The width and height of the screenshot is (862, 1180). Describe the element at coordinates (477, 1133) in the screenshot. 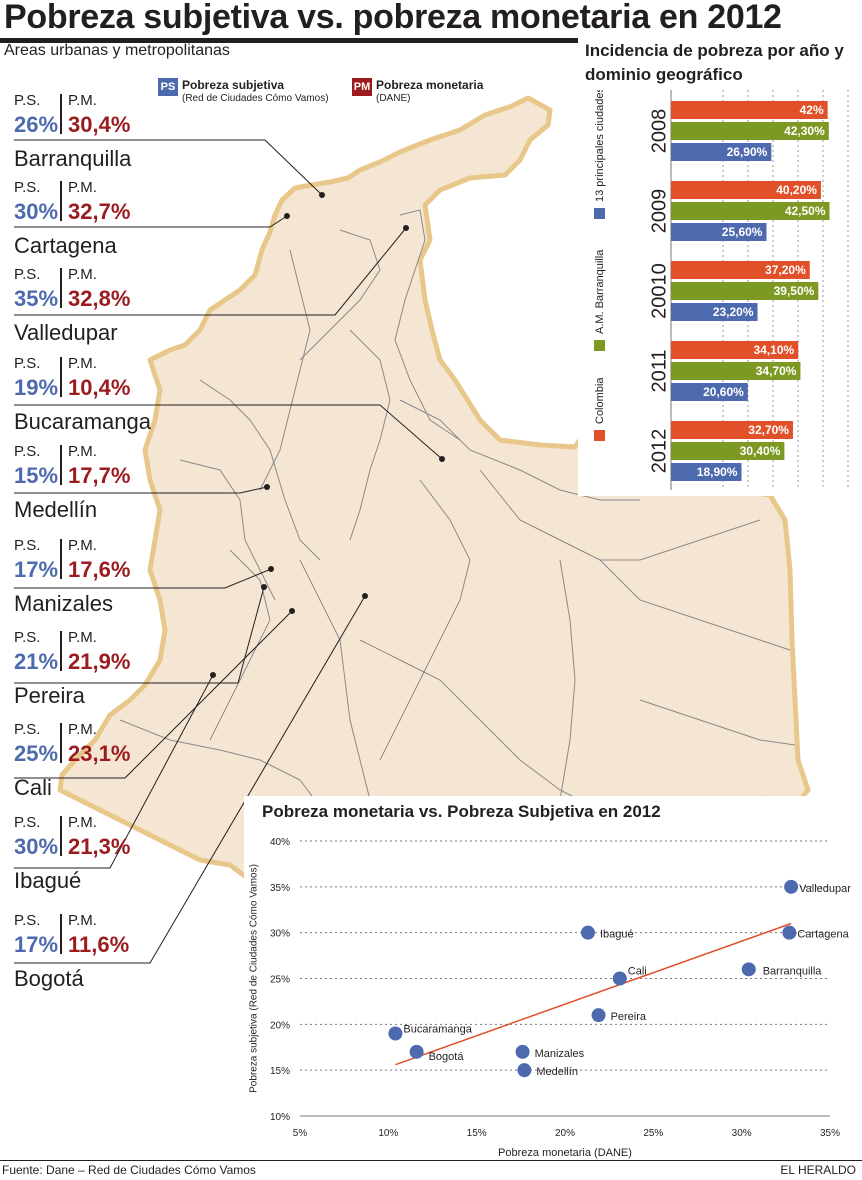

I see `scatter-x-tick: 15%` at that location.